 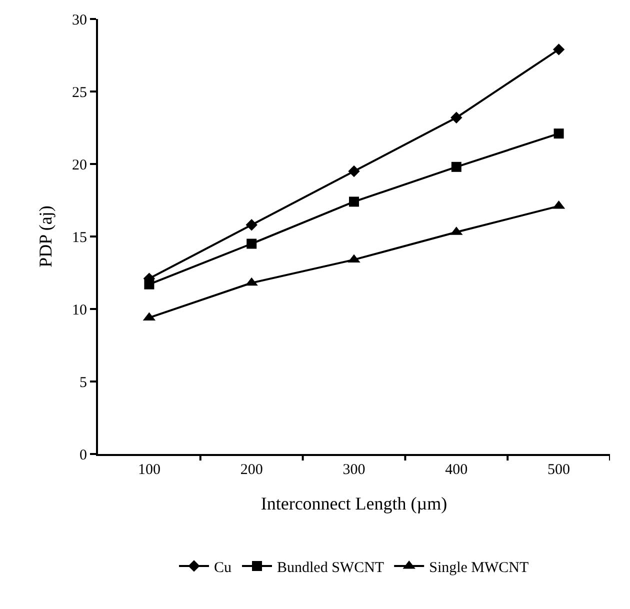 I want to click on y-tick-label: 5, so click(x=83, y=382).